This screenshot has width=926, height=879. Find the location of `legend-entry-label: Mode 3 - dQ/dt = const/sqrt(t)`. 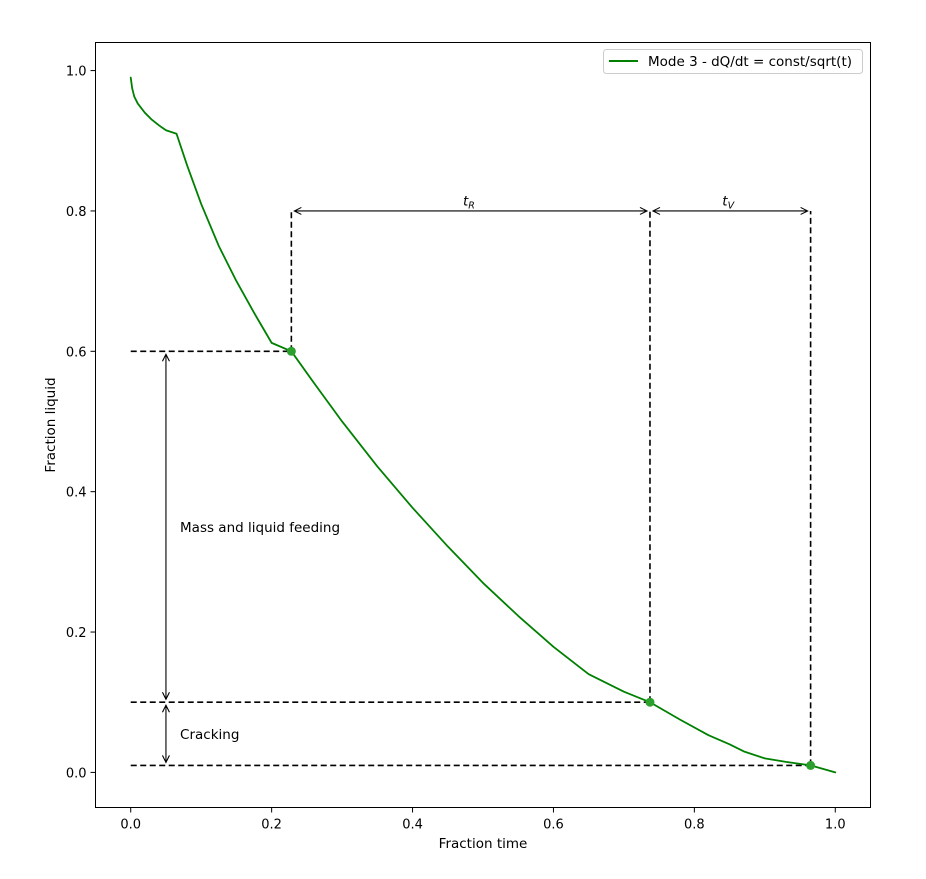

legend-entry-label: Mode 3 - dQ/dt = const/sqrt(t) is located at coordinates (750, 62).